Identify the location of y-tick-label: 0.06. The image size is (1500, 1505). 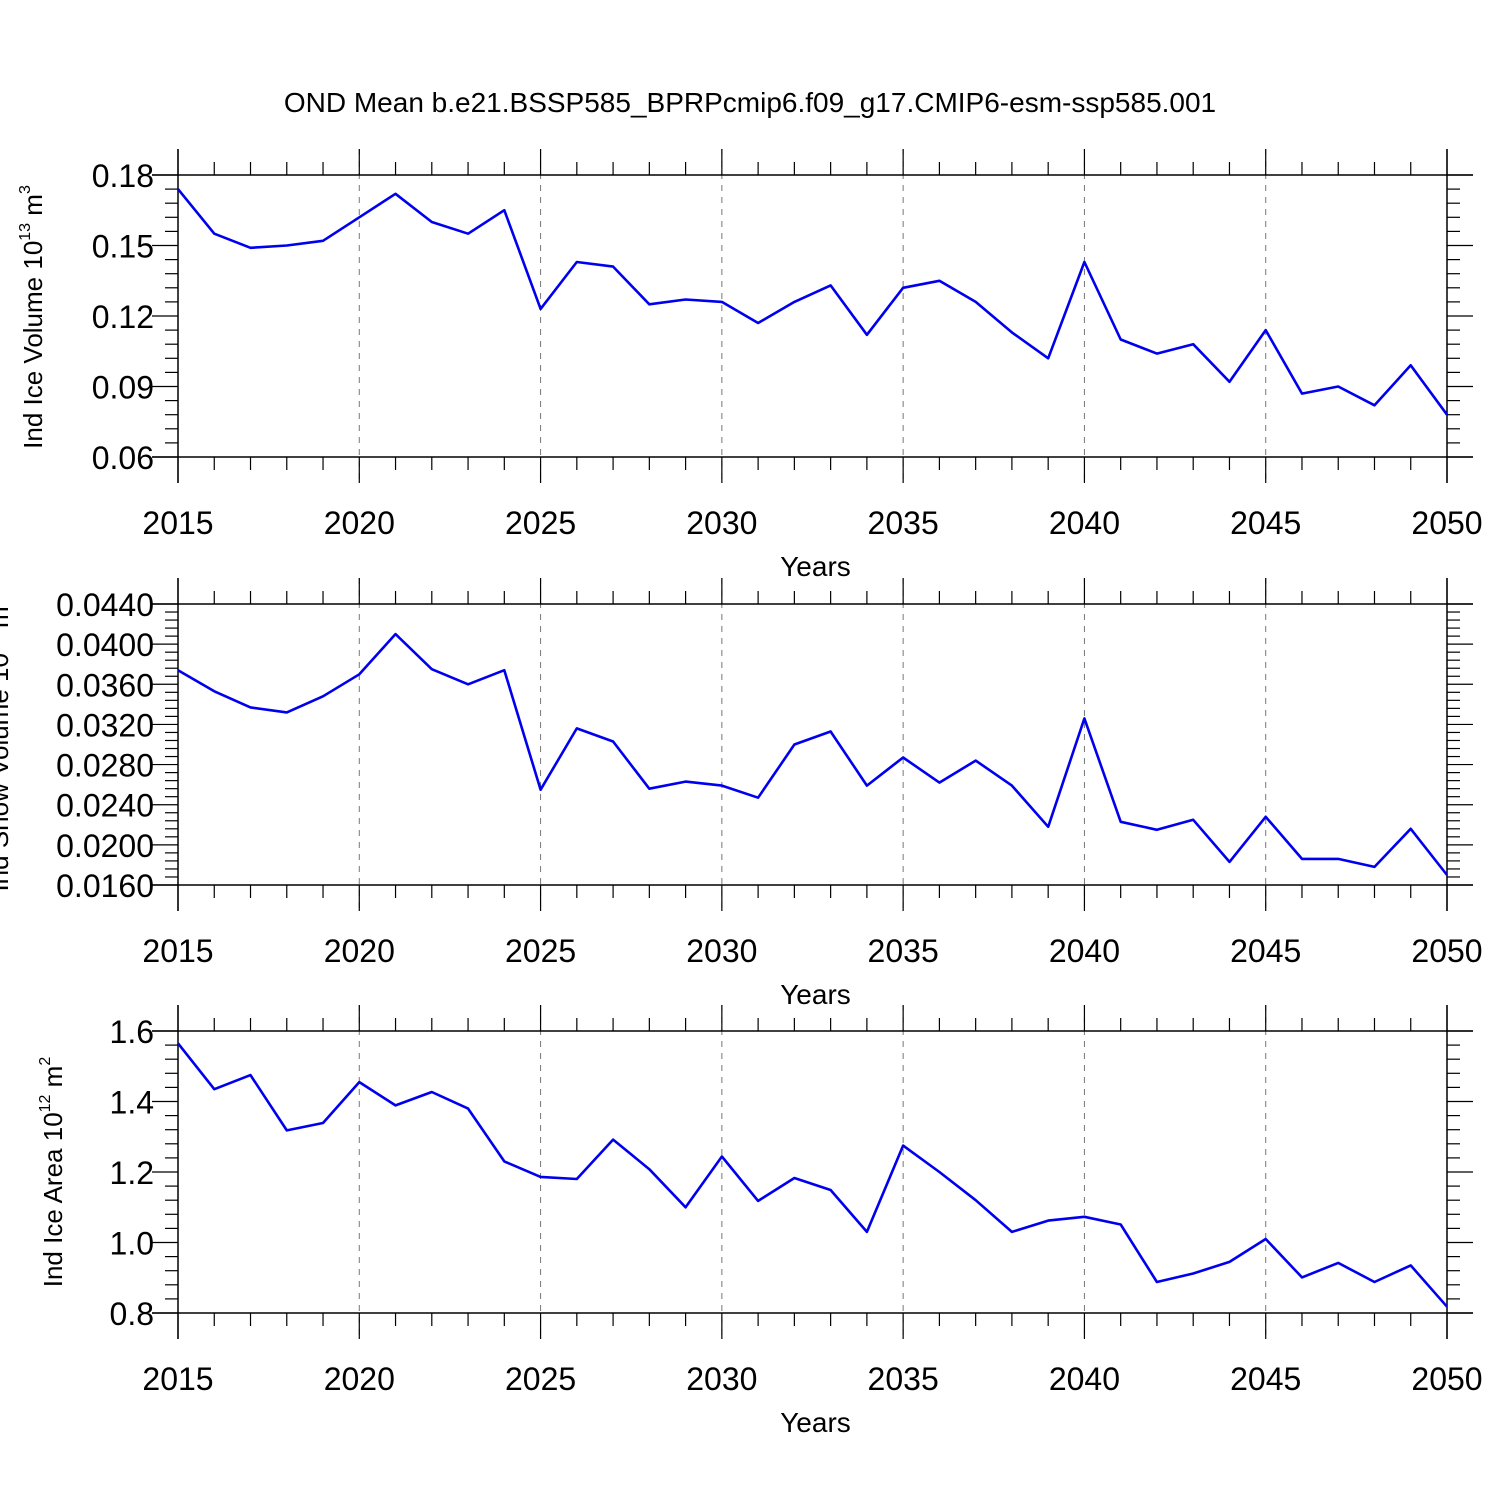
(123, 458).